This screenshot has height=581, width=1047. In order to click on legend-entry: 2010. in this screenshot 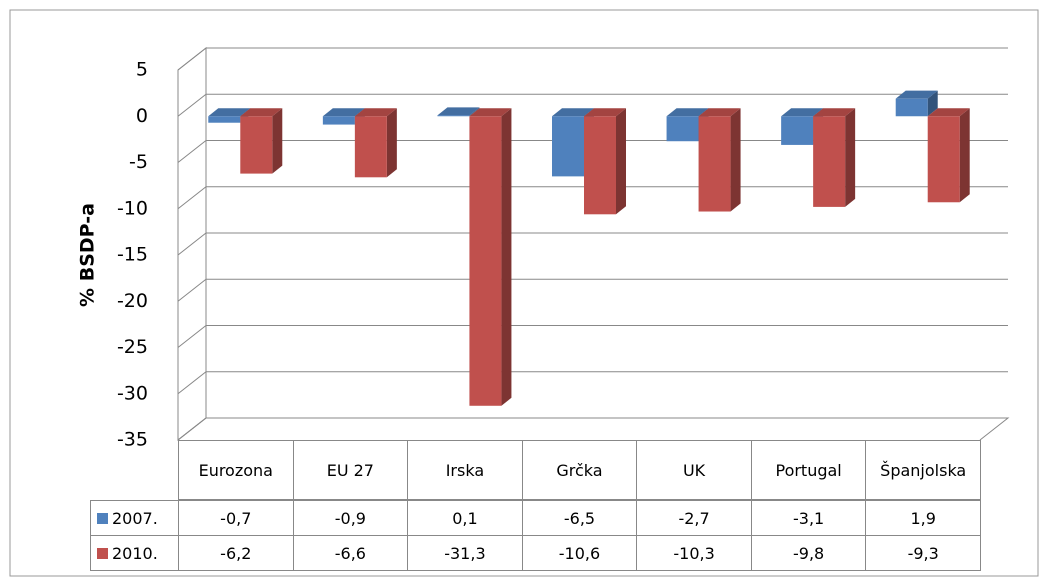, I will do `click(134, 553)`.